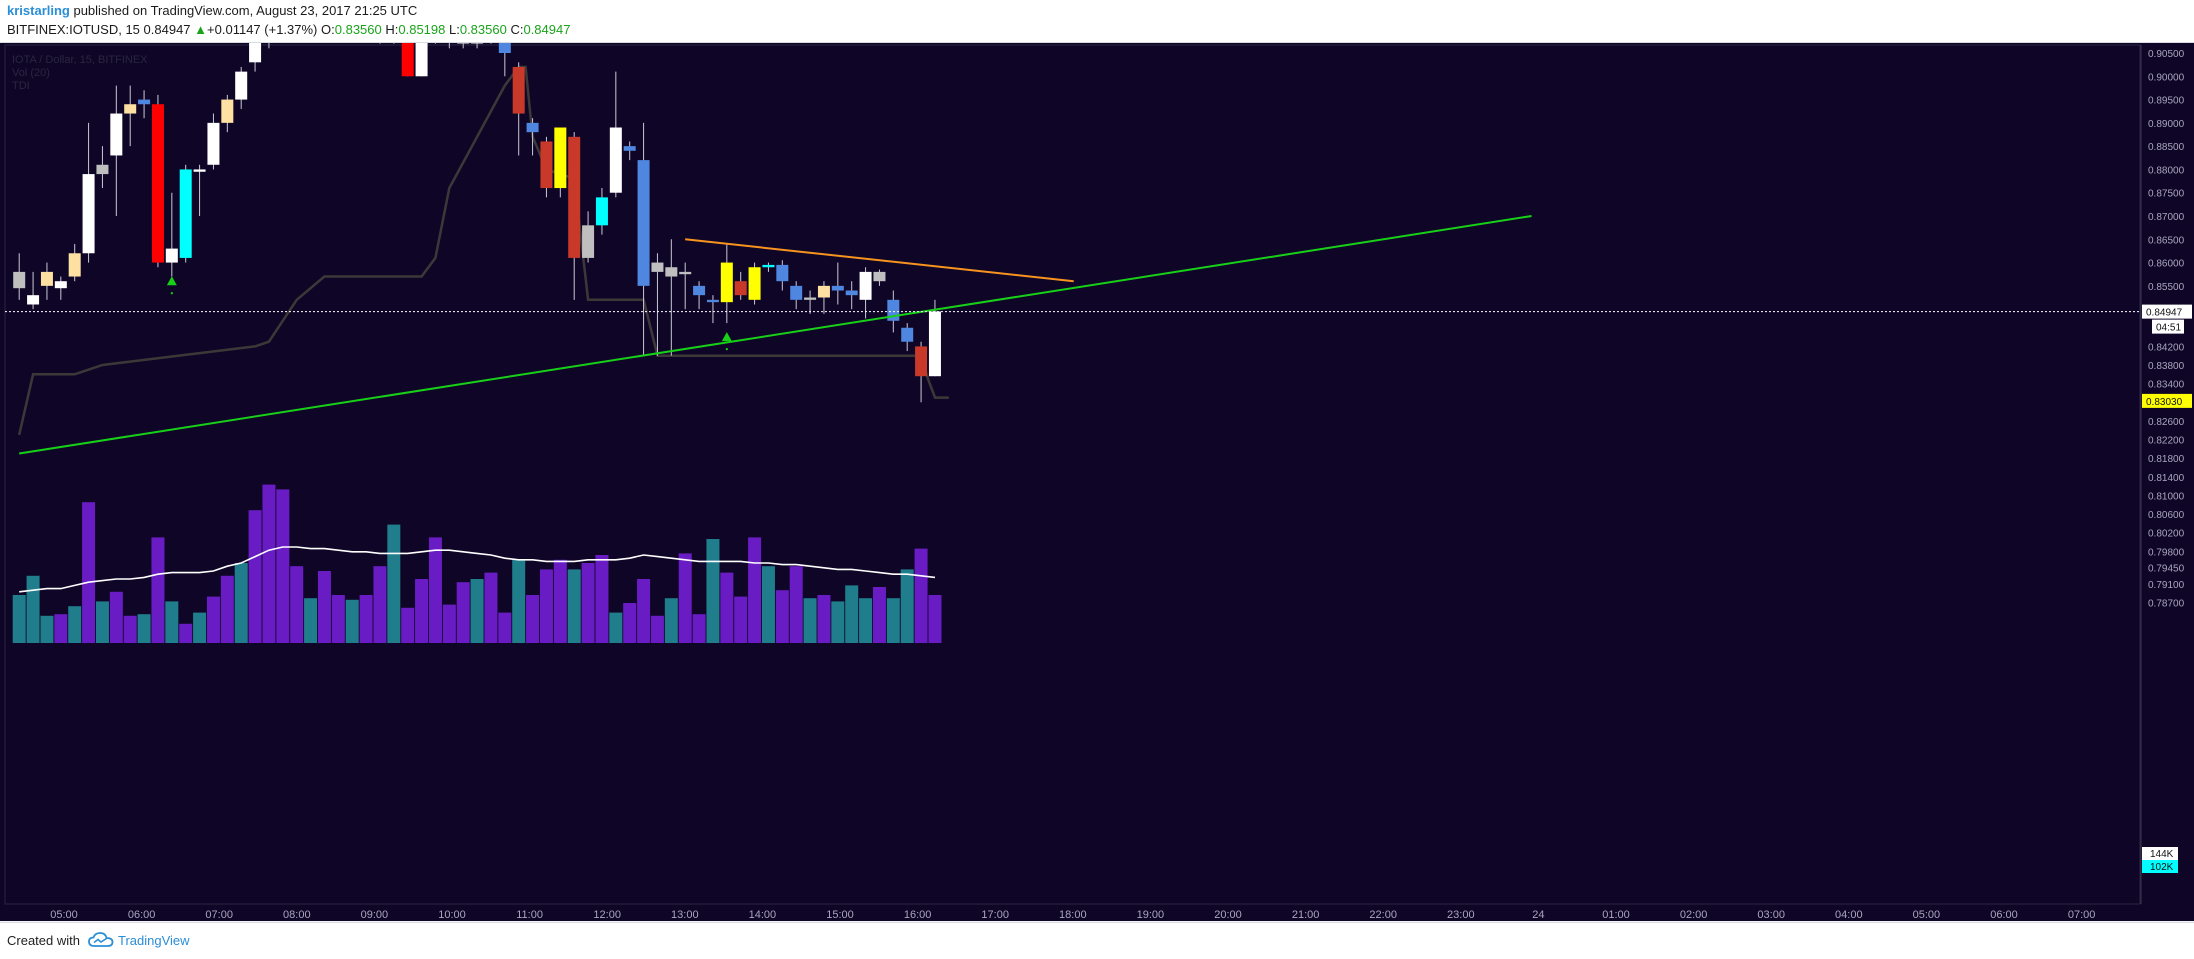 The image size is (2194, 959). I want to click on price-tick-label: 0.82200, so click(2166, 441).